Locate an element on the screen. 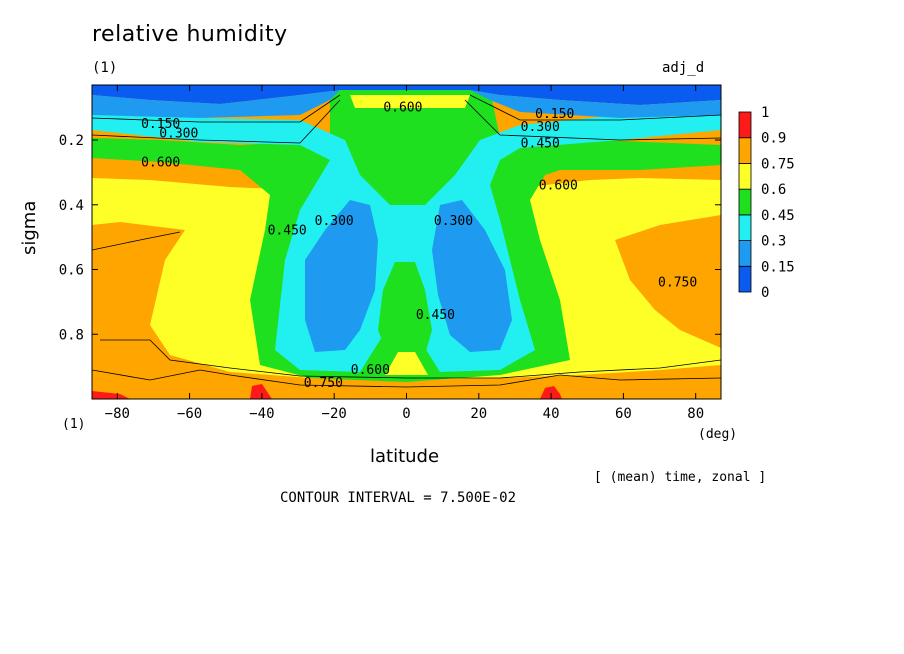 This screenshot has height=654, width=904. y-axis-label: sigma is located at coordinates (29, 227).